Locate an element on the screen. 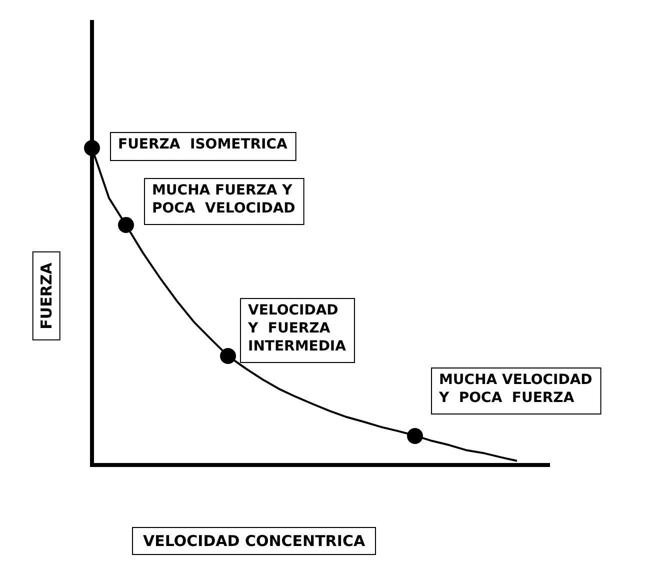 The image size is (650, 562). annotation: MUCHA FUERZA Y POCA VELOCIDAD is located at coordinates (224, 199).